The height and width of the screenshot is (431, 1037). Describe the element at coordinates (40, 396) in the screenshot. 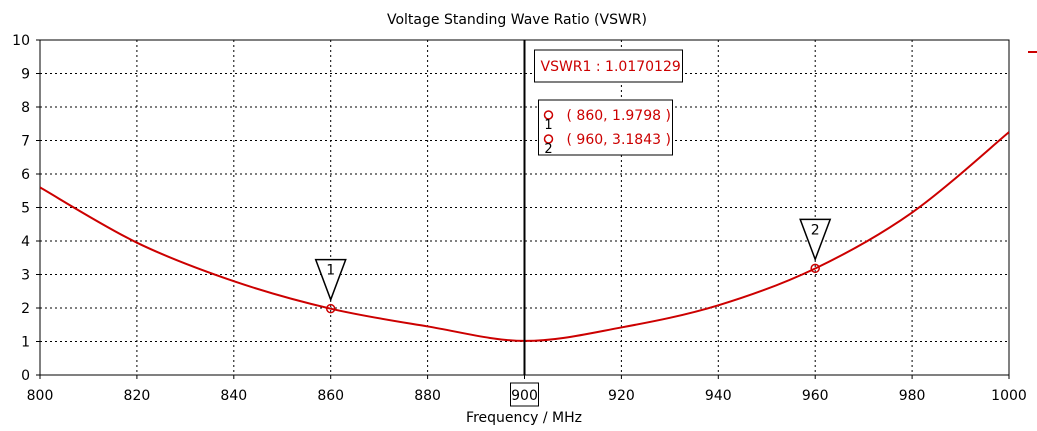

I see `x-tick-label: 800` at that location.